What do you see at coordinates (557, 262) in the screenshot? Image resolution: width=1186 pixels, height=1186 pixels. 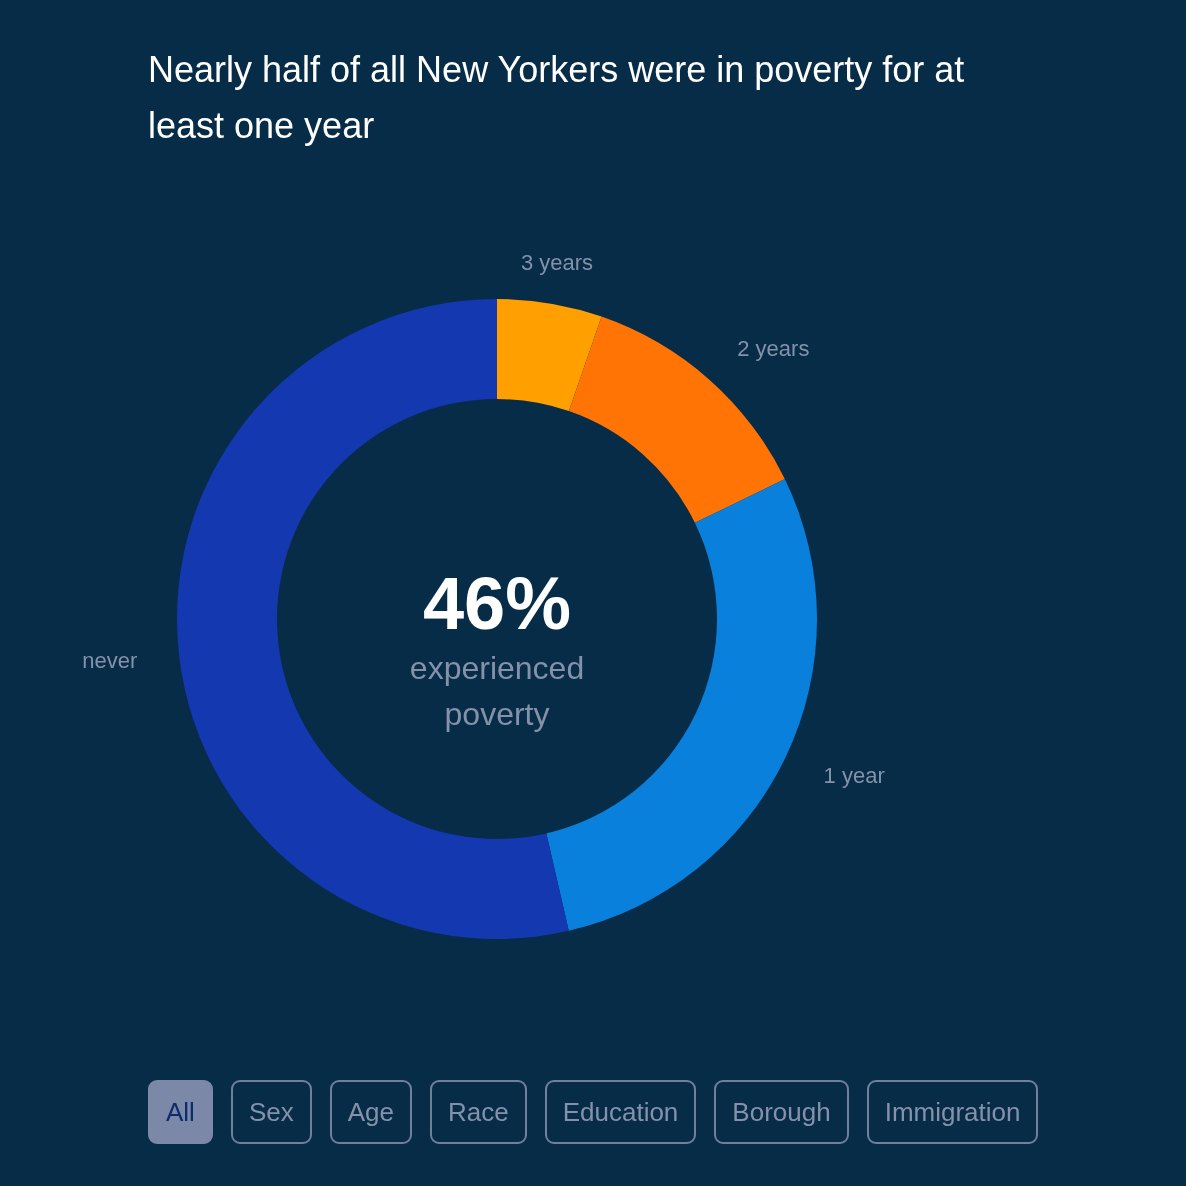 I see `slice-label: 3 years` at bounding box center [557, 262].